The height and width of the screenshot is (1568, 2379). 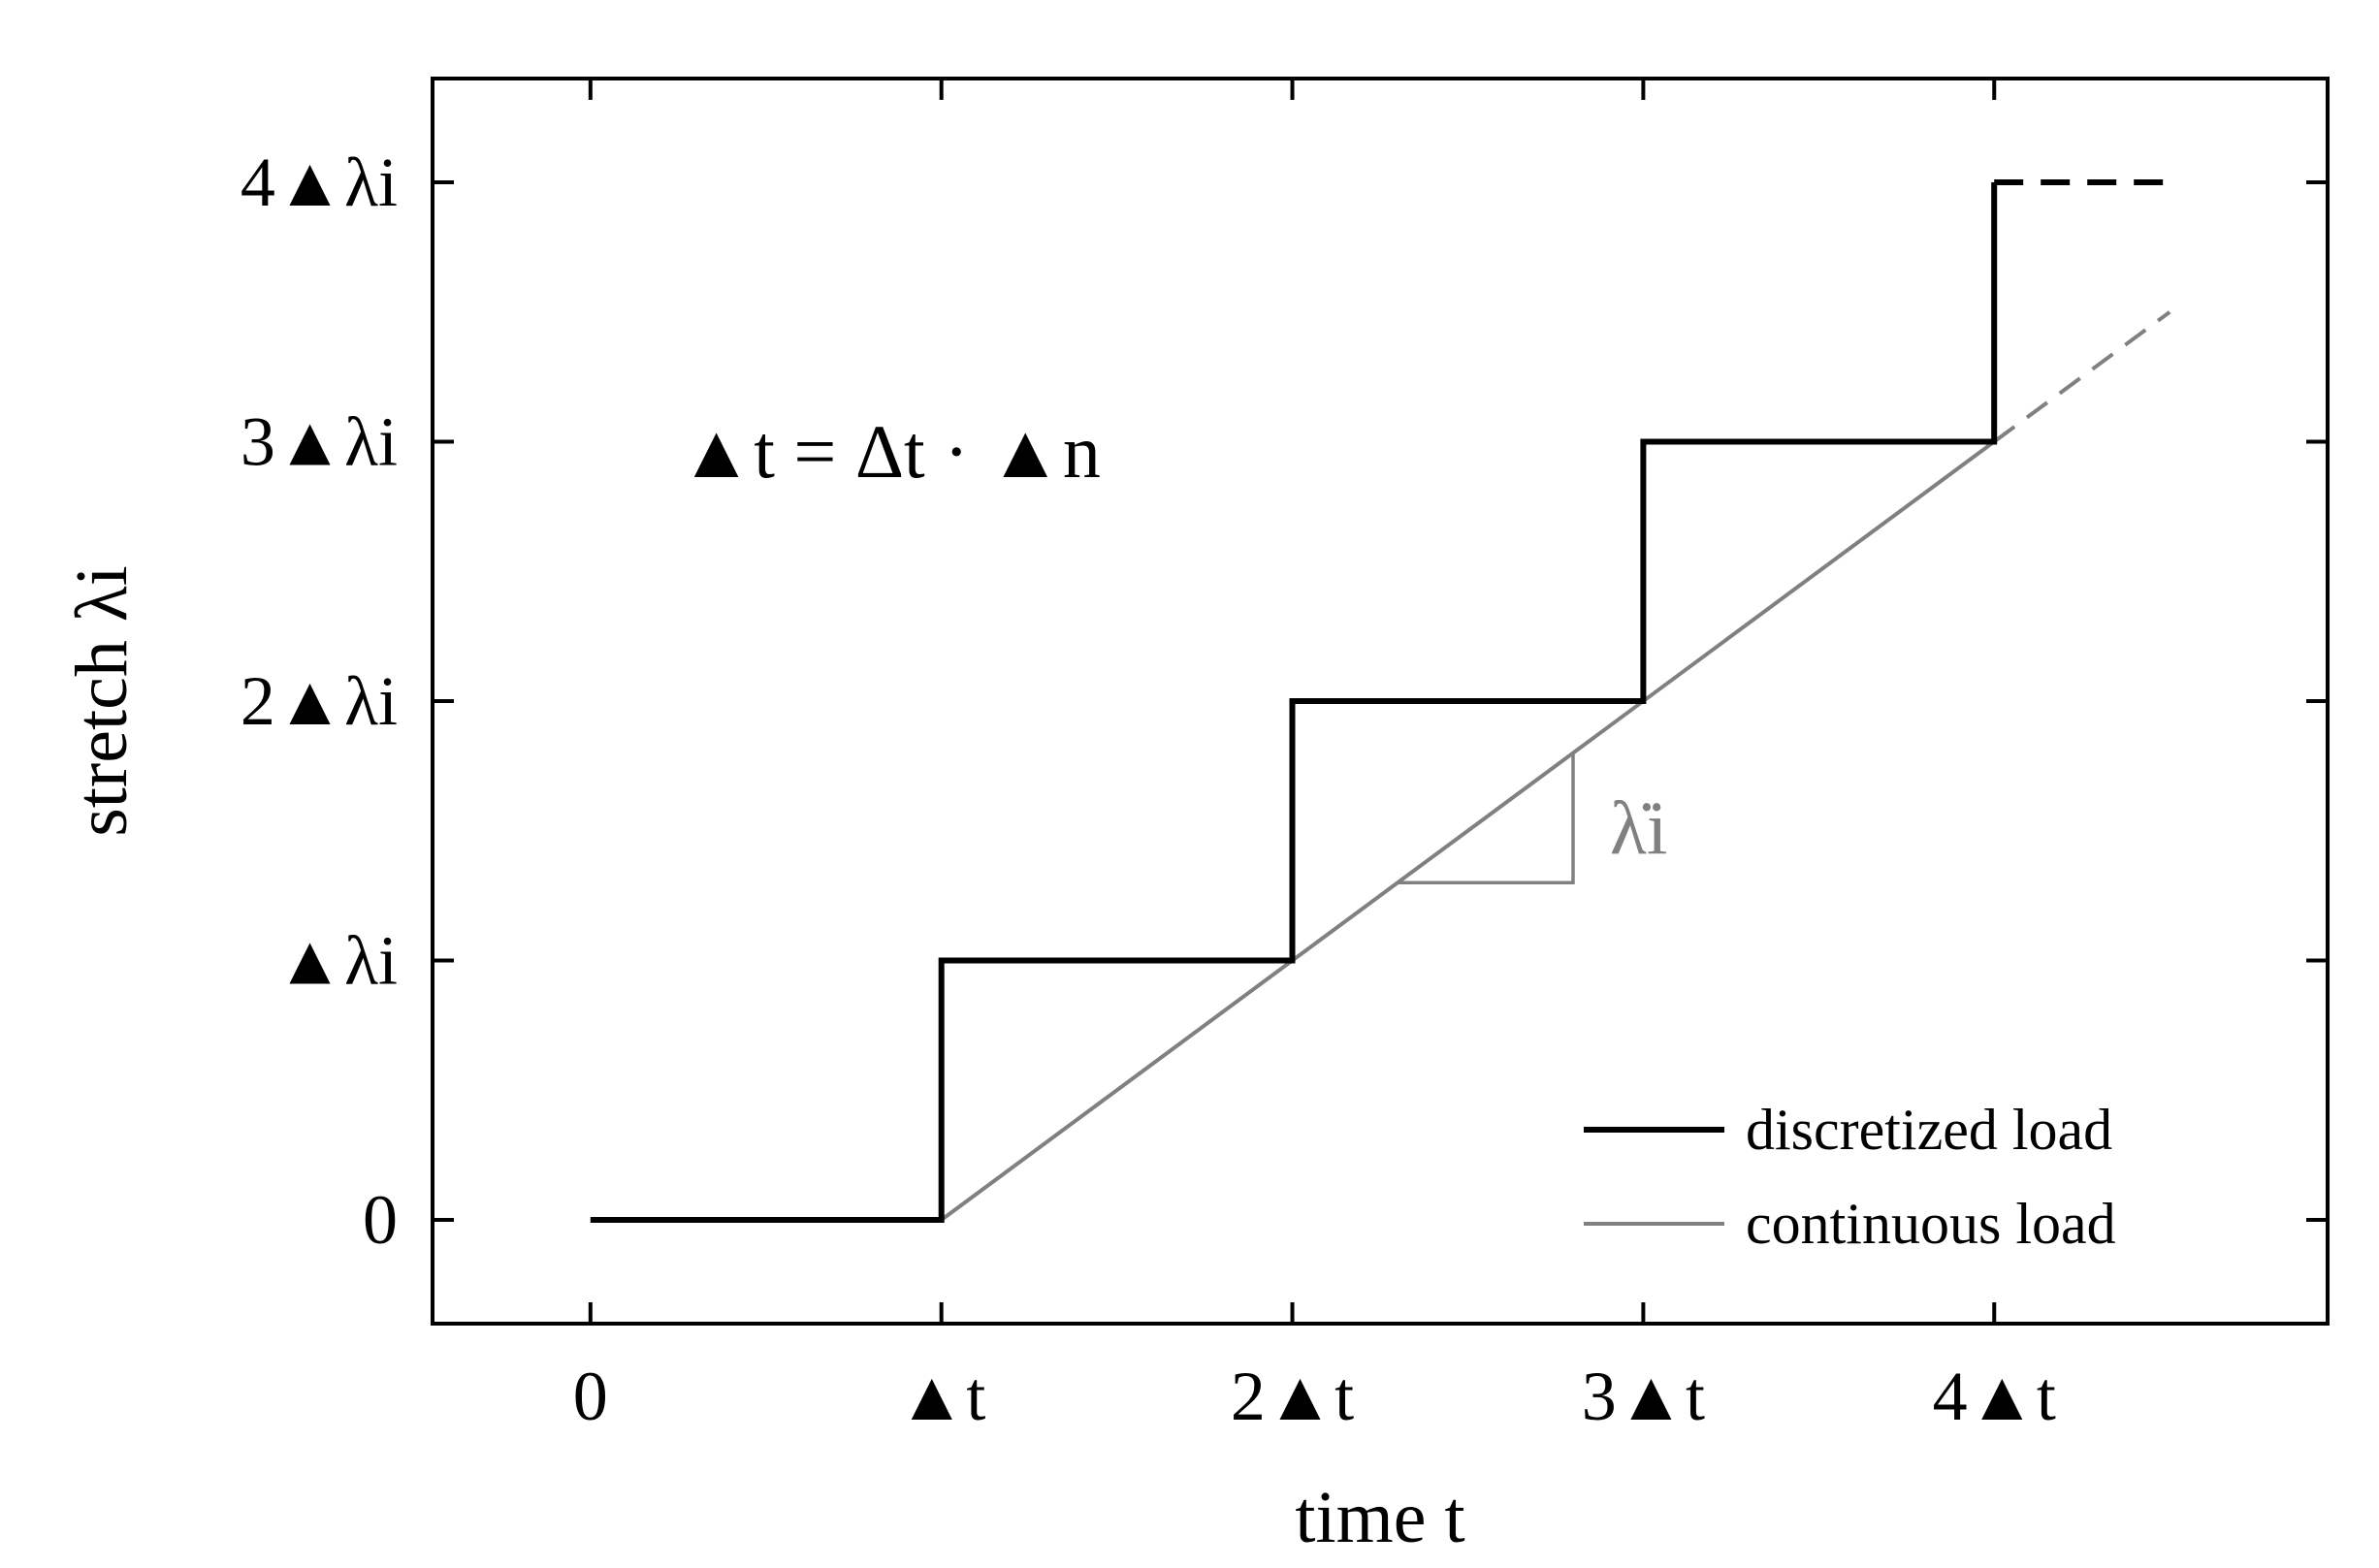 I want to click on x-tick-label-2: 2▲t, so click(x=1292, y=1396).